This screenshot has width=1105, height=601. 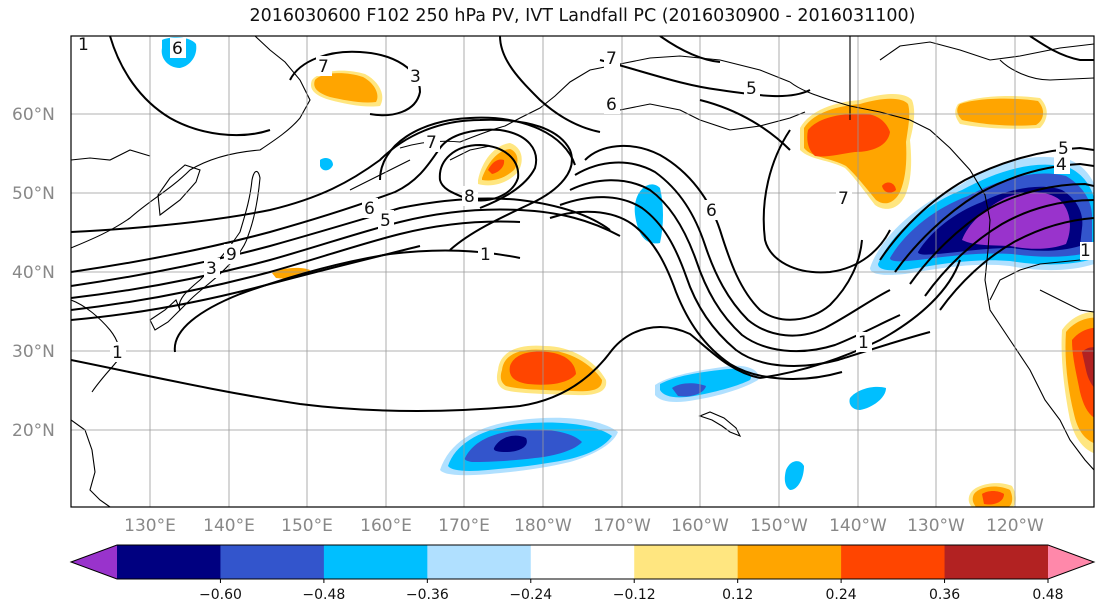 What do you see at coordinates (1047, 594) in the screenshot?
I see `colorbar-tick-label: 0.48` at bounding box center [1047, 594].